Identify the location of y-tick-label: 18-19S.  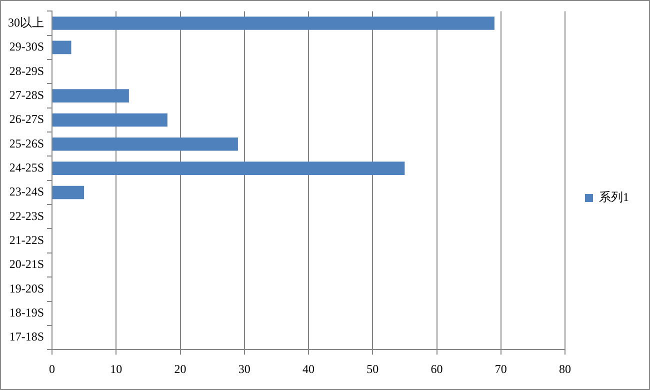
(26, 313).